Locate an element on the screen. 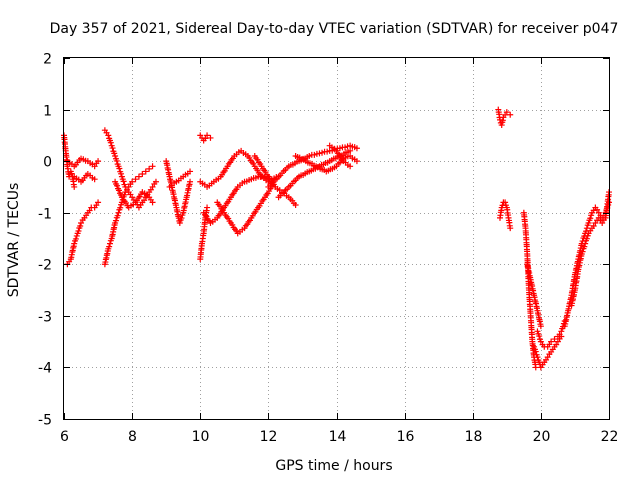 The width and height of the screenshot is (640, 480). y-tick-label: 0 is located at coordinates (47, 163).